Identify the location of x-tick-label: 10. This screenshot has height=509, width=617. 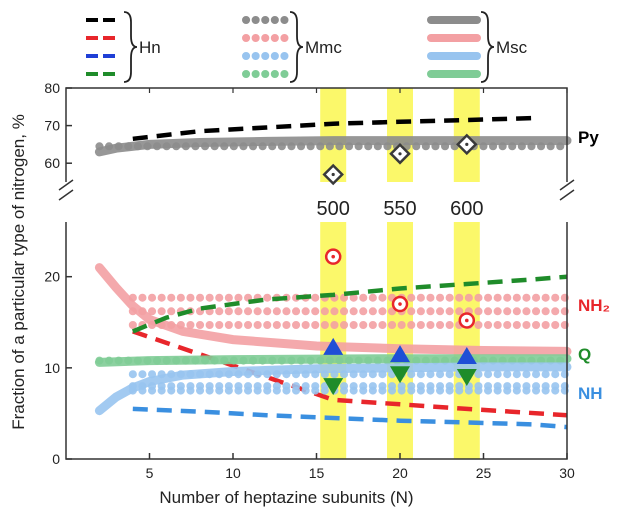
(233, 473).